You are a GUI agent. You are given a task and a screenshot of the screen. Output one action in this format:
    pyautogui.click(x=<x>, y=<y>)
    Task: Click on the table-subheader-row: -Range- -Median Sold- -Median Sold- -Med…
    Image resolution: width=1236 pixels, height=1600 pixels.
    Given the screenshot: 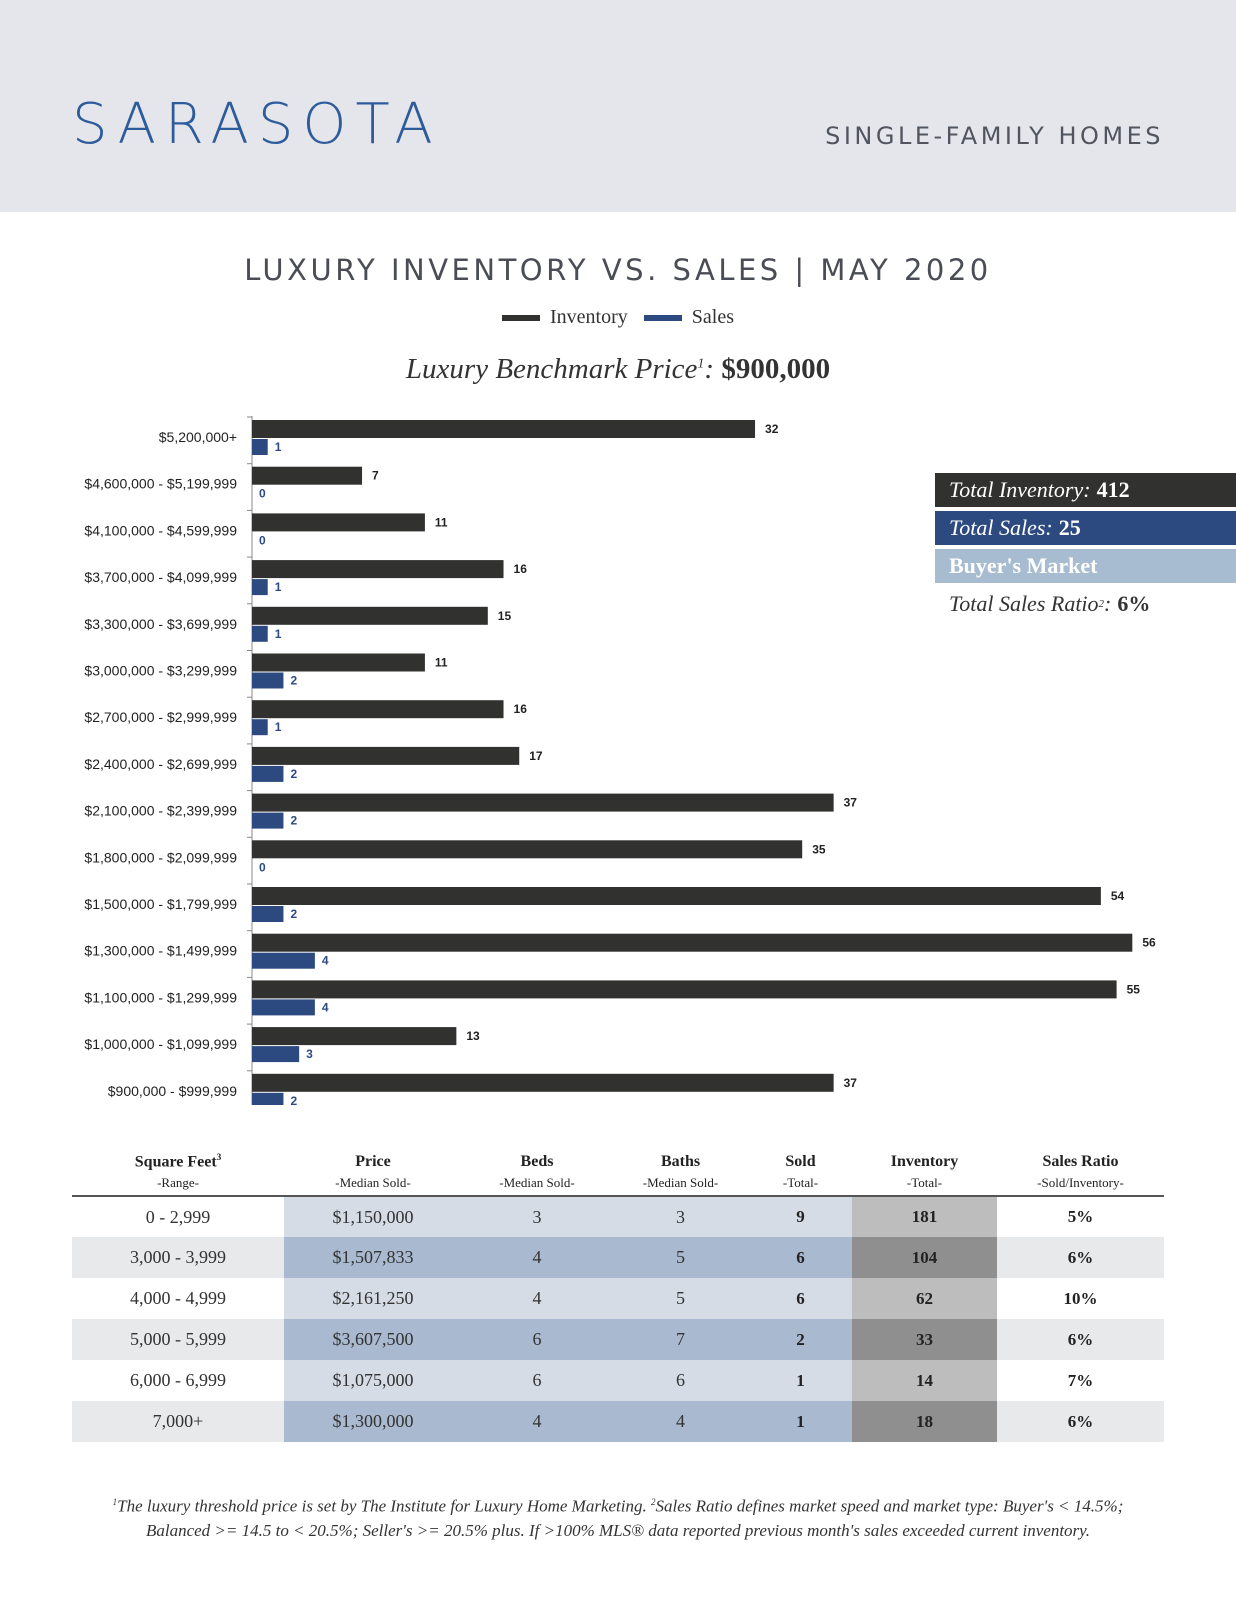 What is the action you would take?
    pyautogui.click(x=618, y=1185)
    